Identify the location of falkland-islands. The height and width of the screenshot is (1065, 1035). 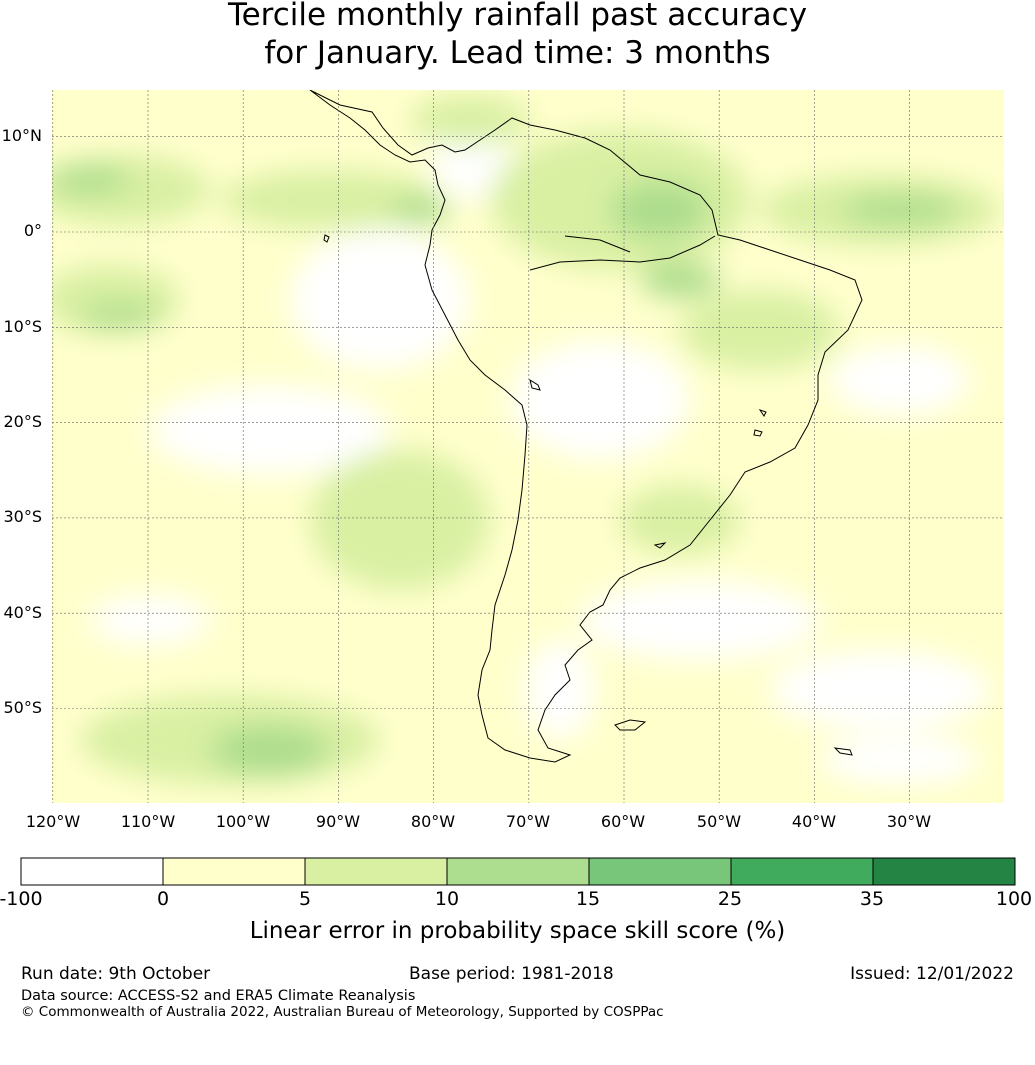
(630, 725).